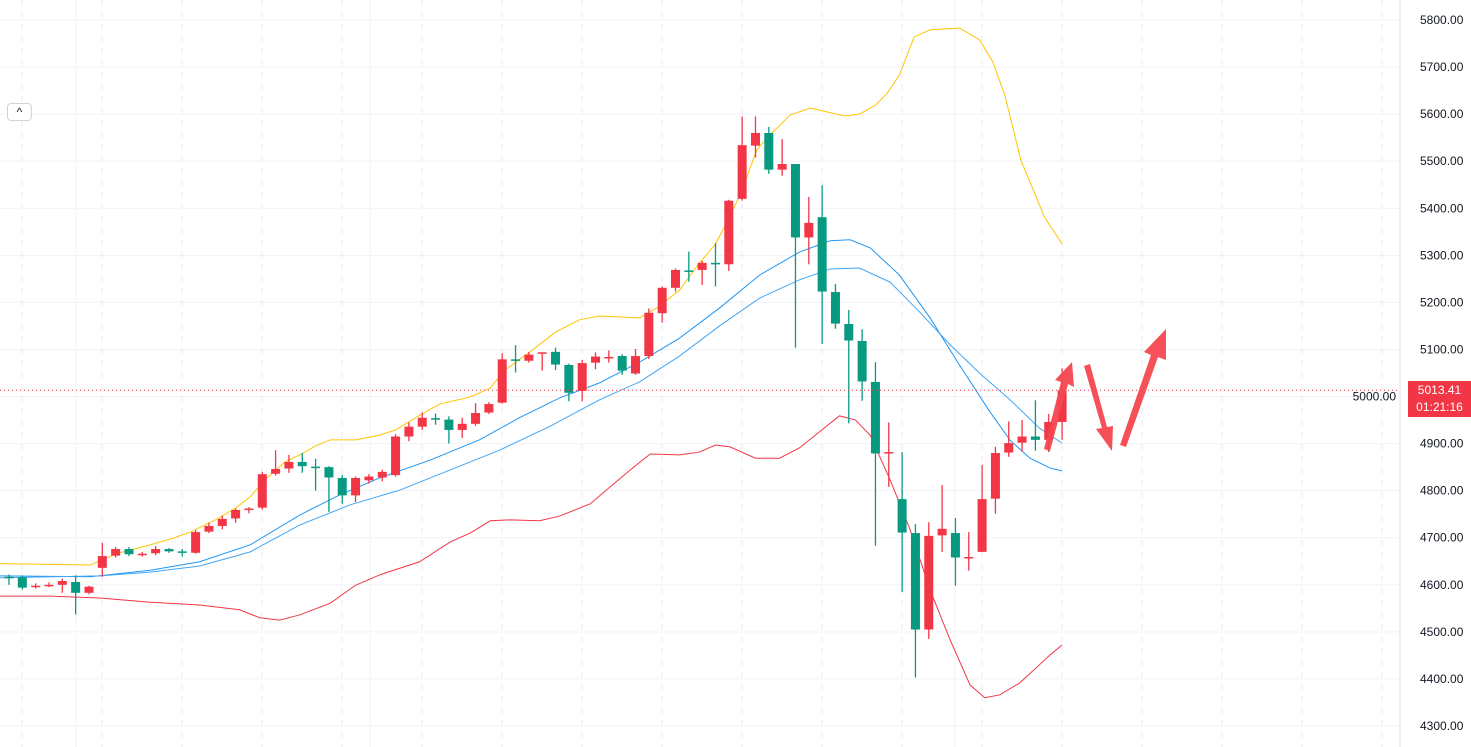  What do you see at coordinates (1442, 491) in the screenshot?
I see `y-tick-label: 4800.00` at bounding box center [1442, 491].